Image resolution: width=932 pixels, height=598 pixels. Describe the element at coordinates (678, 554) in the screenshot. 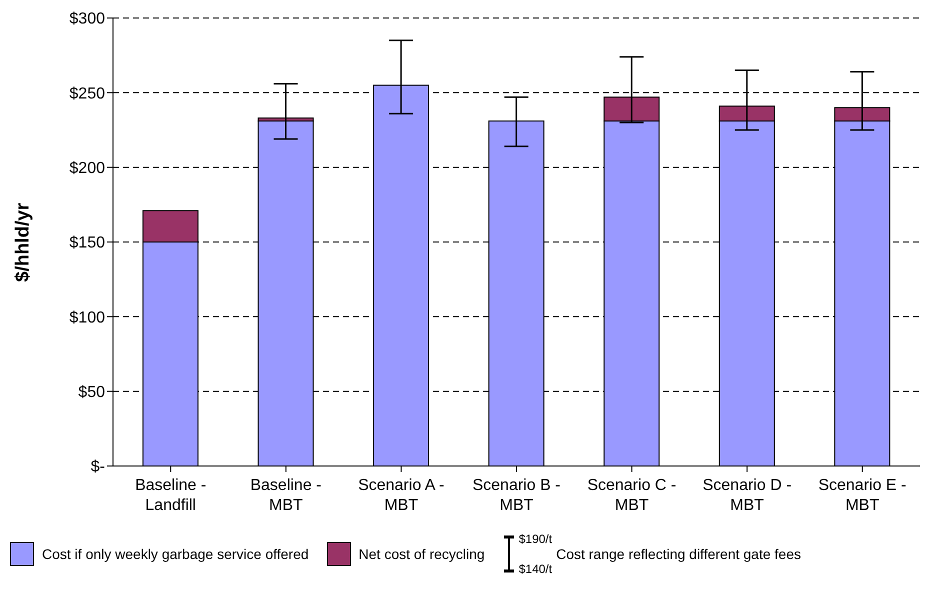

I see `text: Cost range reflecting different gate fees` at that location.